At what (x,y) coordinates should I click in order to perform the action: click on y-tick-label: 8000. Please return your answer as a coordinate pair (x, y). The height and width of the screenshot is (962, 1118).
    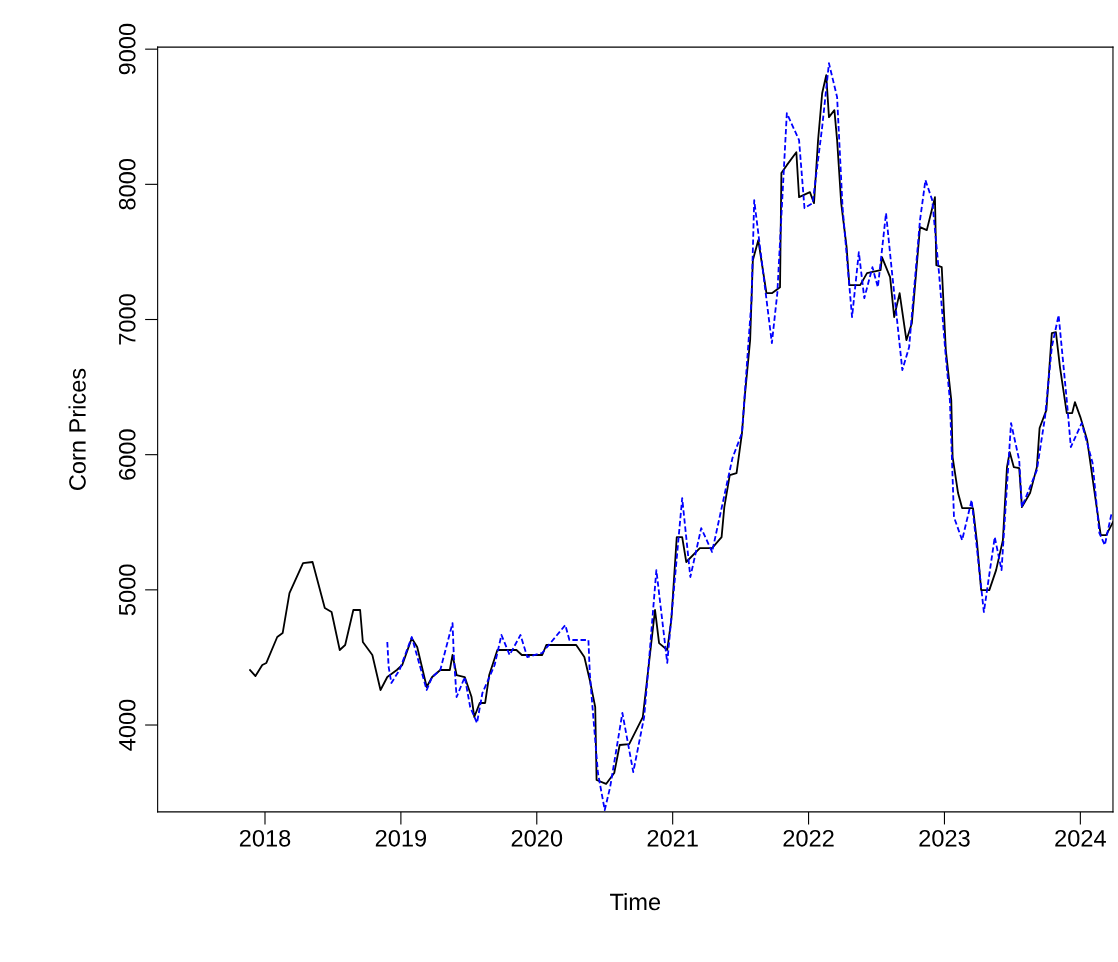
    Looking at the image, I should click on (127, 184).